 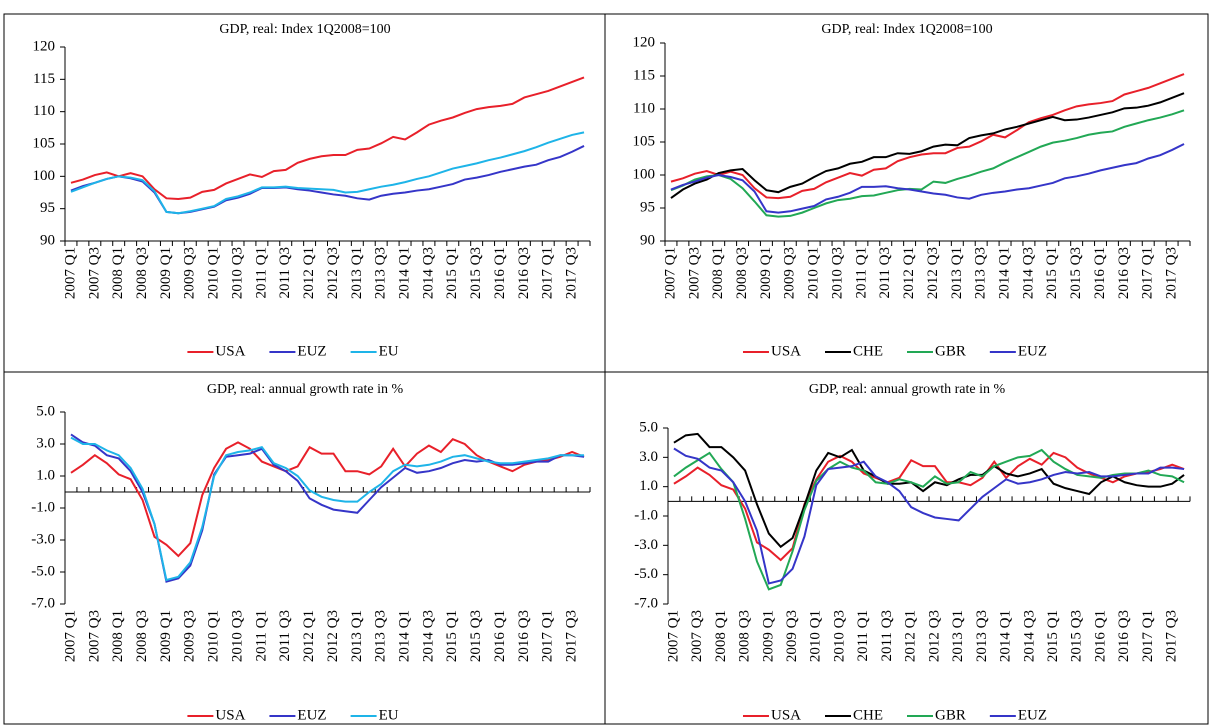 I want to click on y-tick-label: 115, so click(x=644, y=75).